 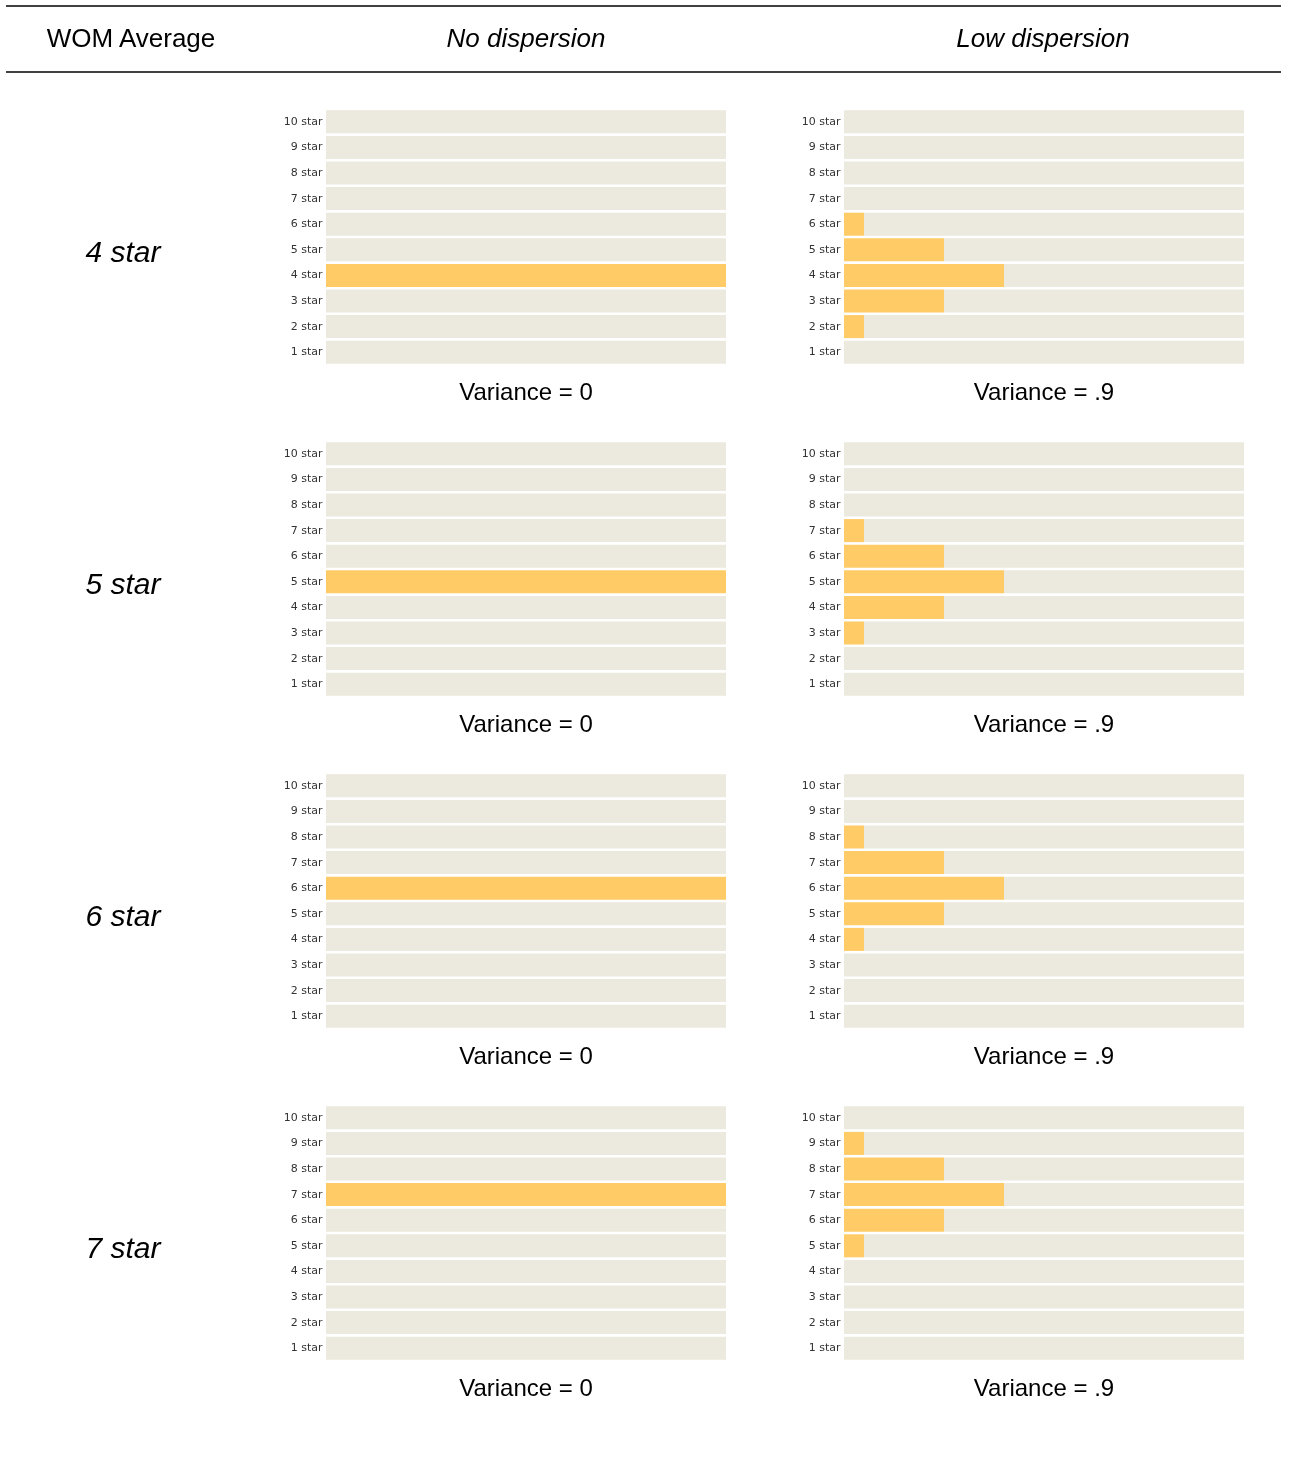 I want to click on y-axis-title: 4 star, so click(x=123, y=251).